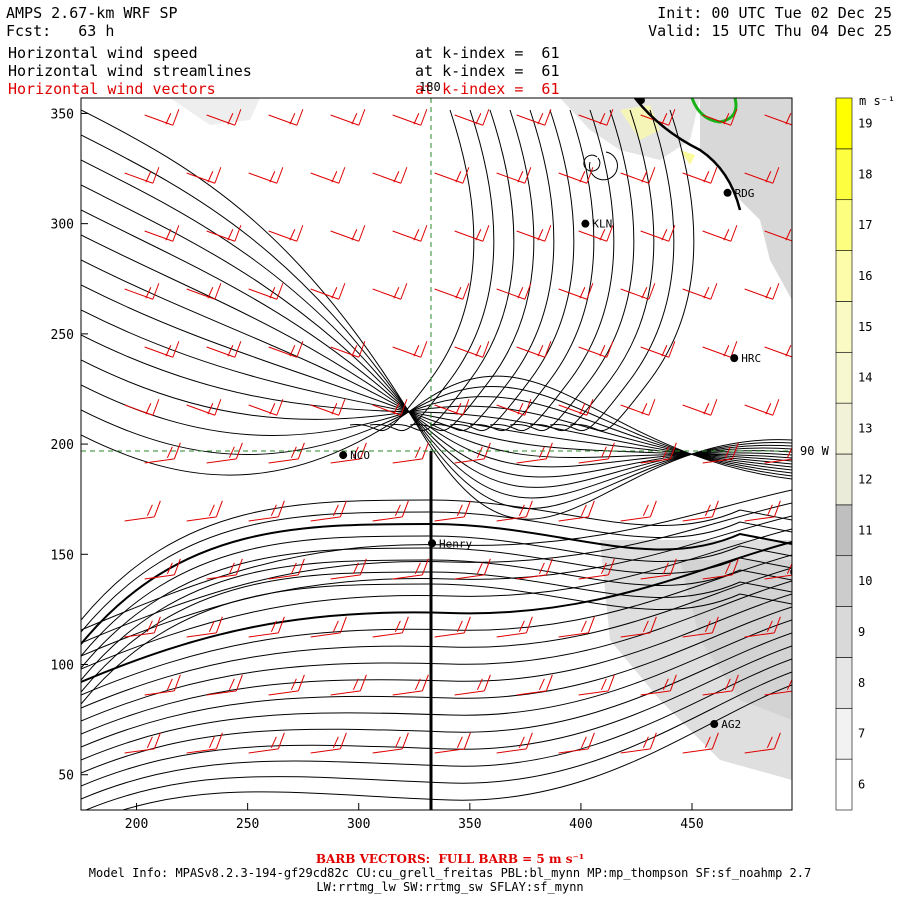 The height and width of the screenshot is (900, 900). I want to click on station-marker, so click(640, 101).